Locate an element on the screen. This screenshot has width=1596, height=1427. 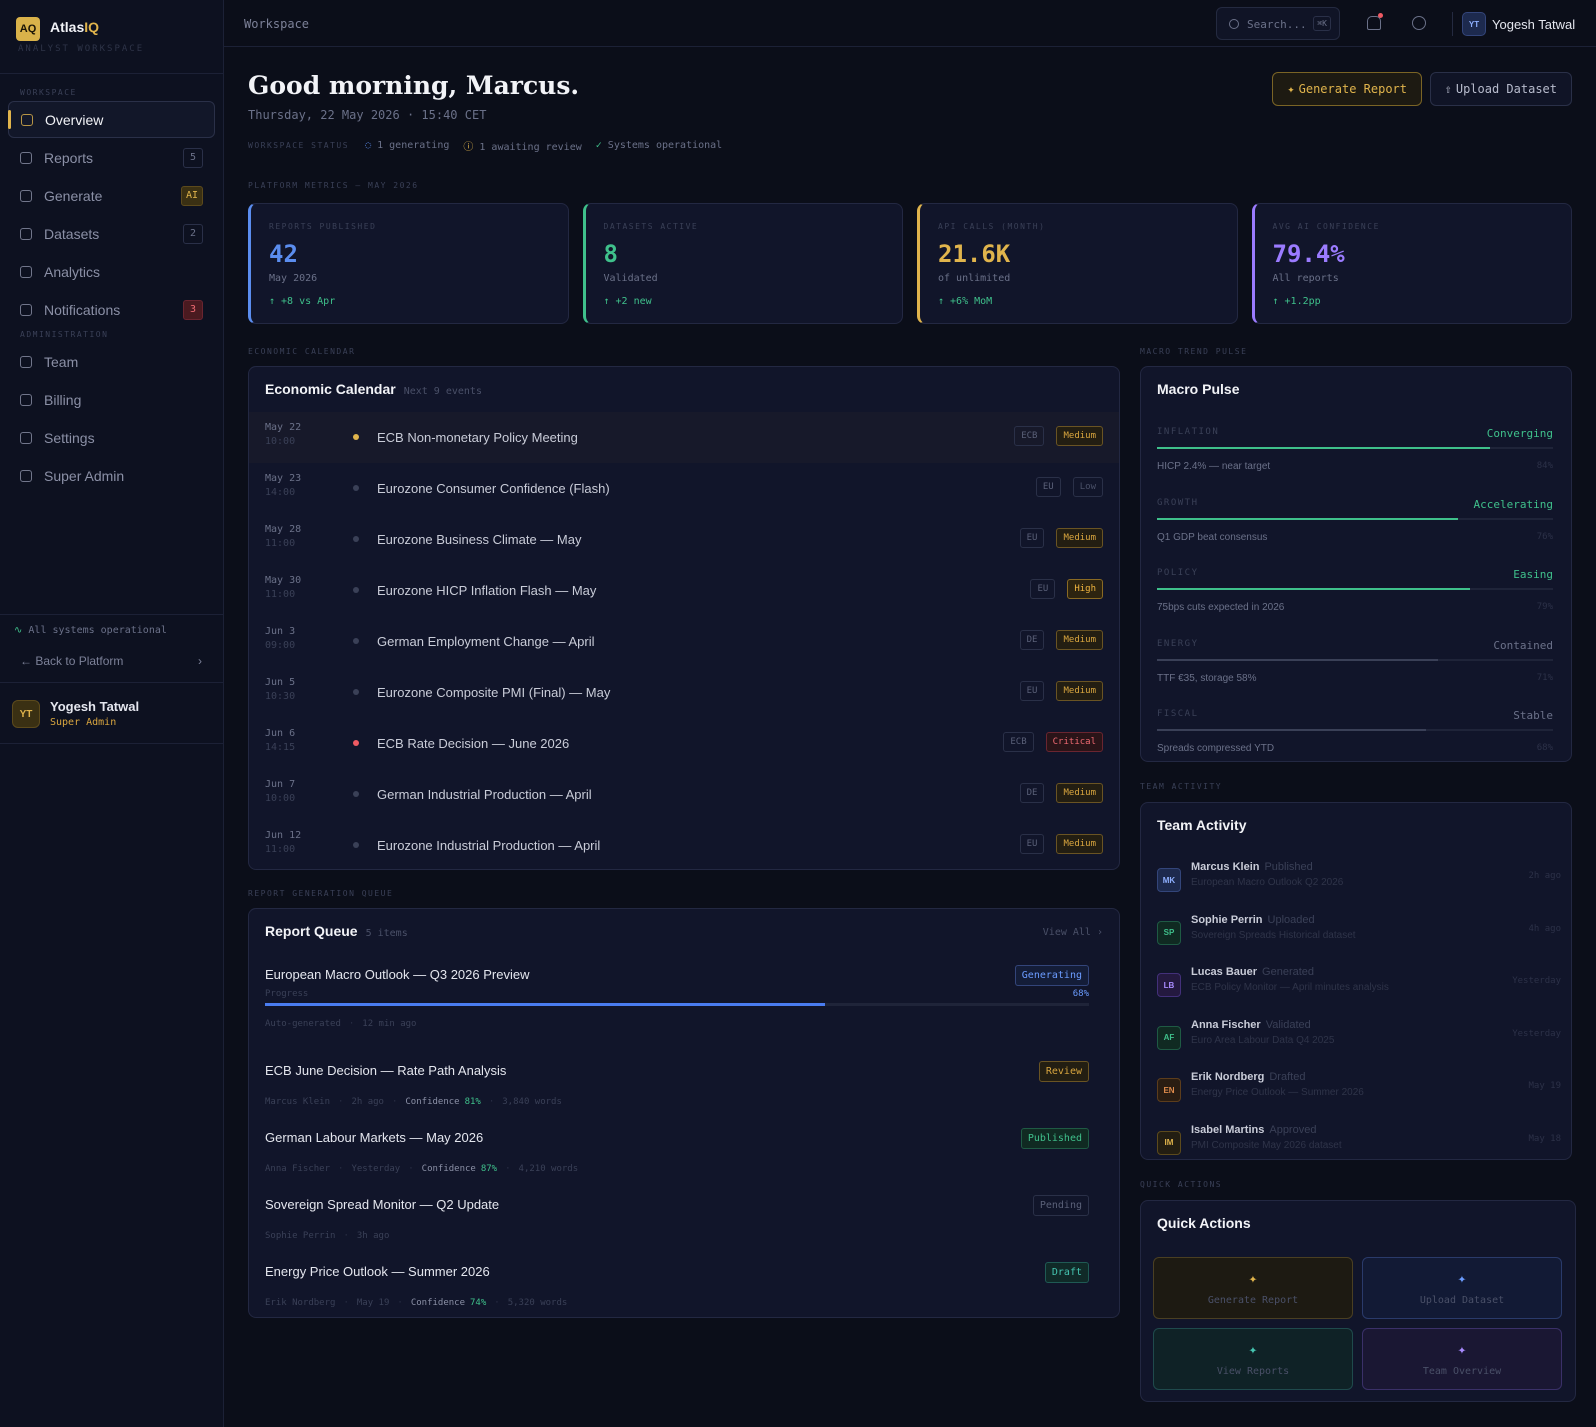
macro-item: FISCAL Stable Spreads compressed YTD 68% is located at coordinates (1355, 735).